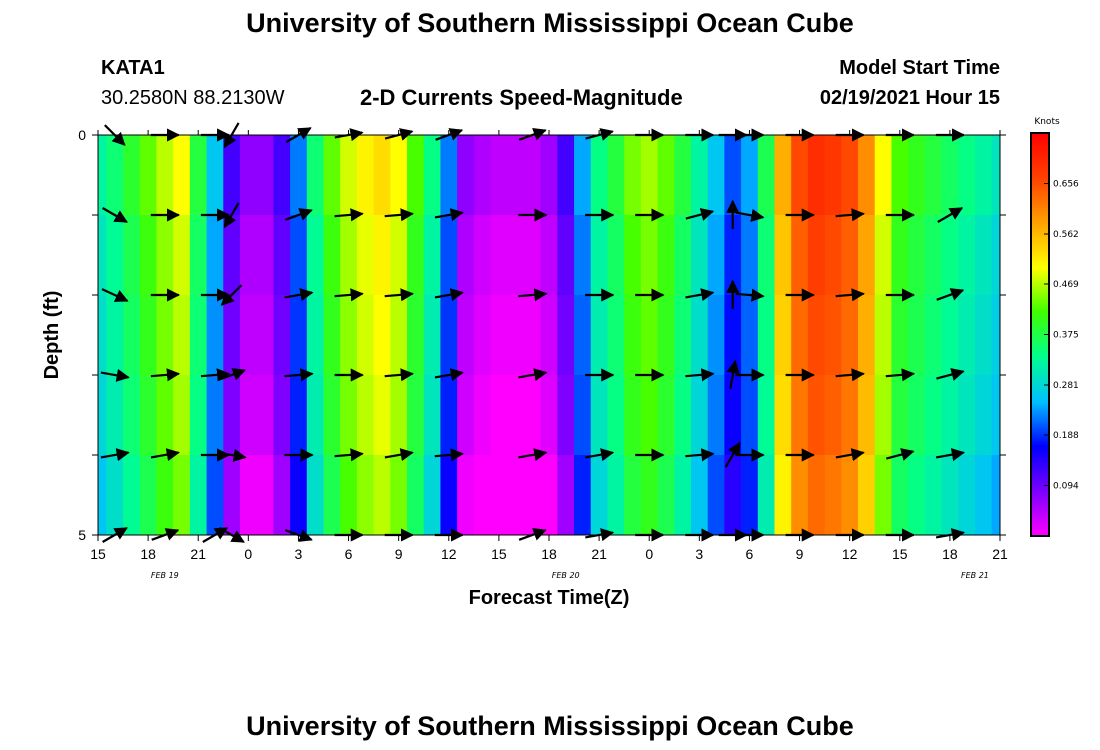 The width and height of the screenshot is (1100, 750). What do you see at coordinates (52, 335) in the screenshot?
I see `y-axis-title: Depth (ft)` at bounding box center [52, 335].